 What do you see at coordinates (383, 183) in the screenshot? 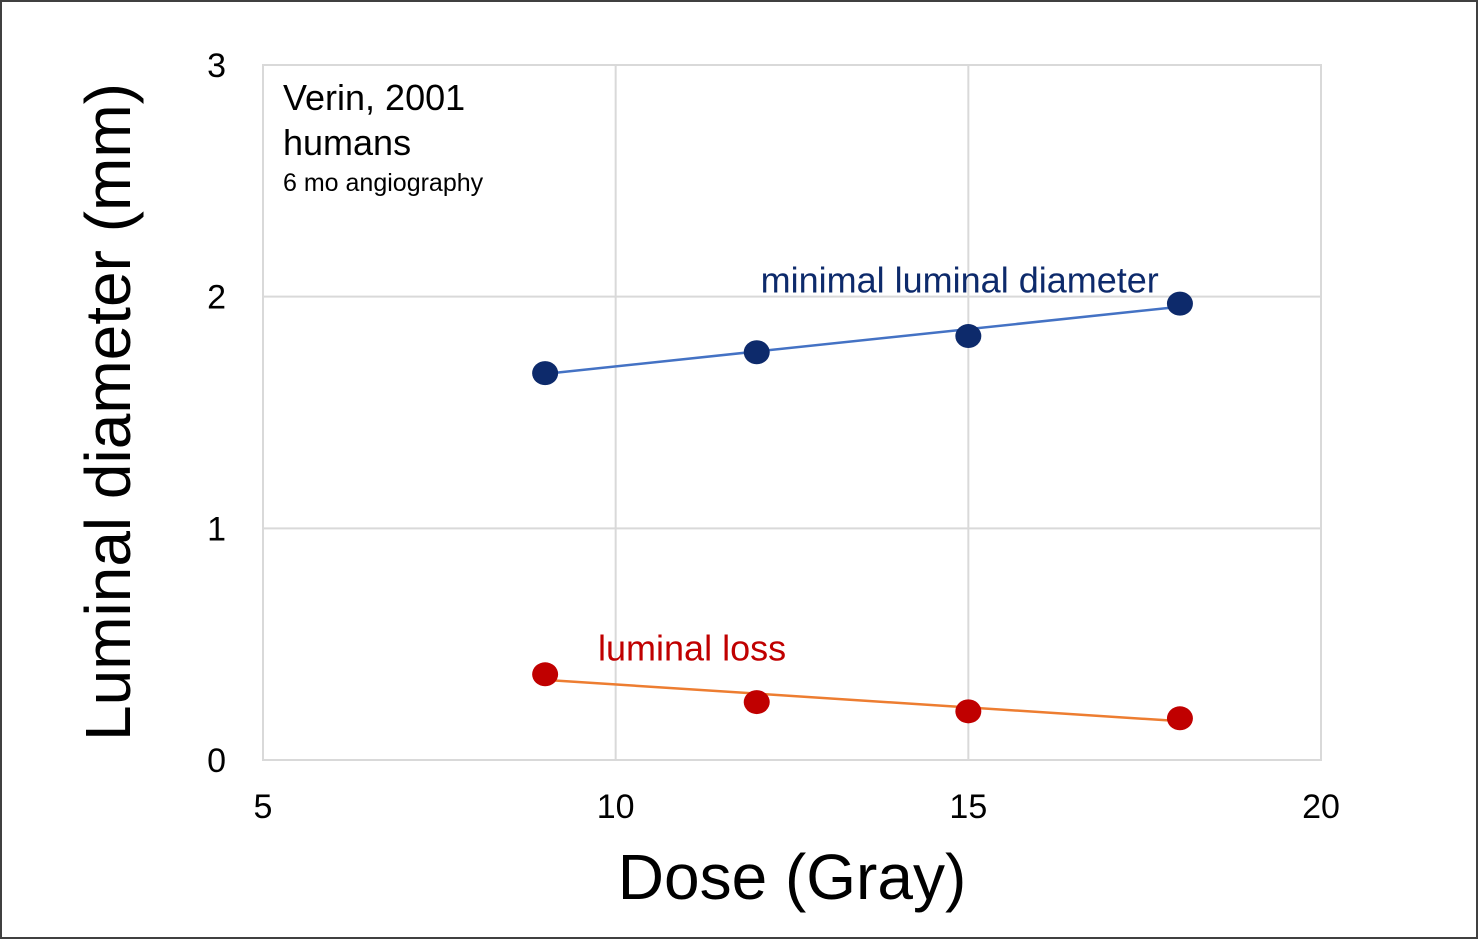
I see `annotation-line3: 6 mo angiography` at bounding box center [383, 183].